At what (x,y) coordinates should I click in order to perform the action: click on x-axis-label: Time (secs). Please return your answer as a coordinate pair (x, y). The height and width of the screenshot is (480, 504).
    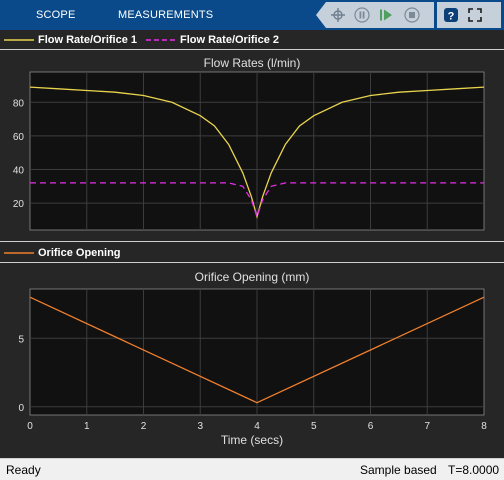
    Looking at the image, I should click on (252, 440).